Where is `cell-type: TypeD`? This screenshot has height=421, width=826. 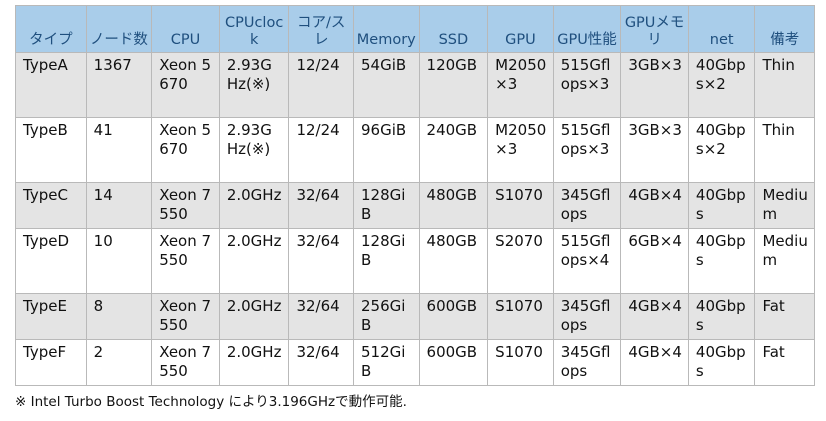
cell-type: TypeD is located at coordinates (51, 261).